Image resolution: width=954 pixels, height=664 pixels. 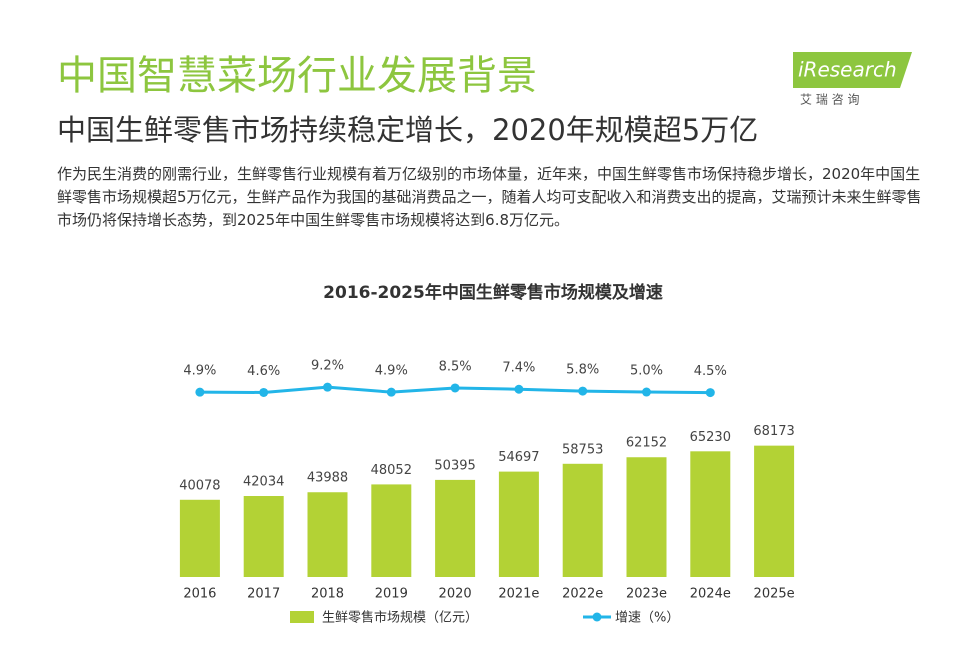 What do you see at coordinates (391, 594) in the screenshot?
I see `x-tick-label: 2019` at bounding box center [391, 594].